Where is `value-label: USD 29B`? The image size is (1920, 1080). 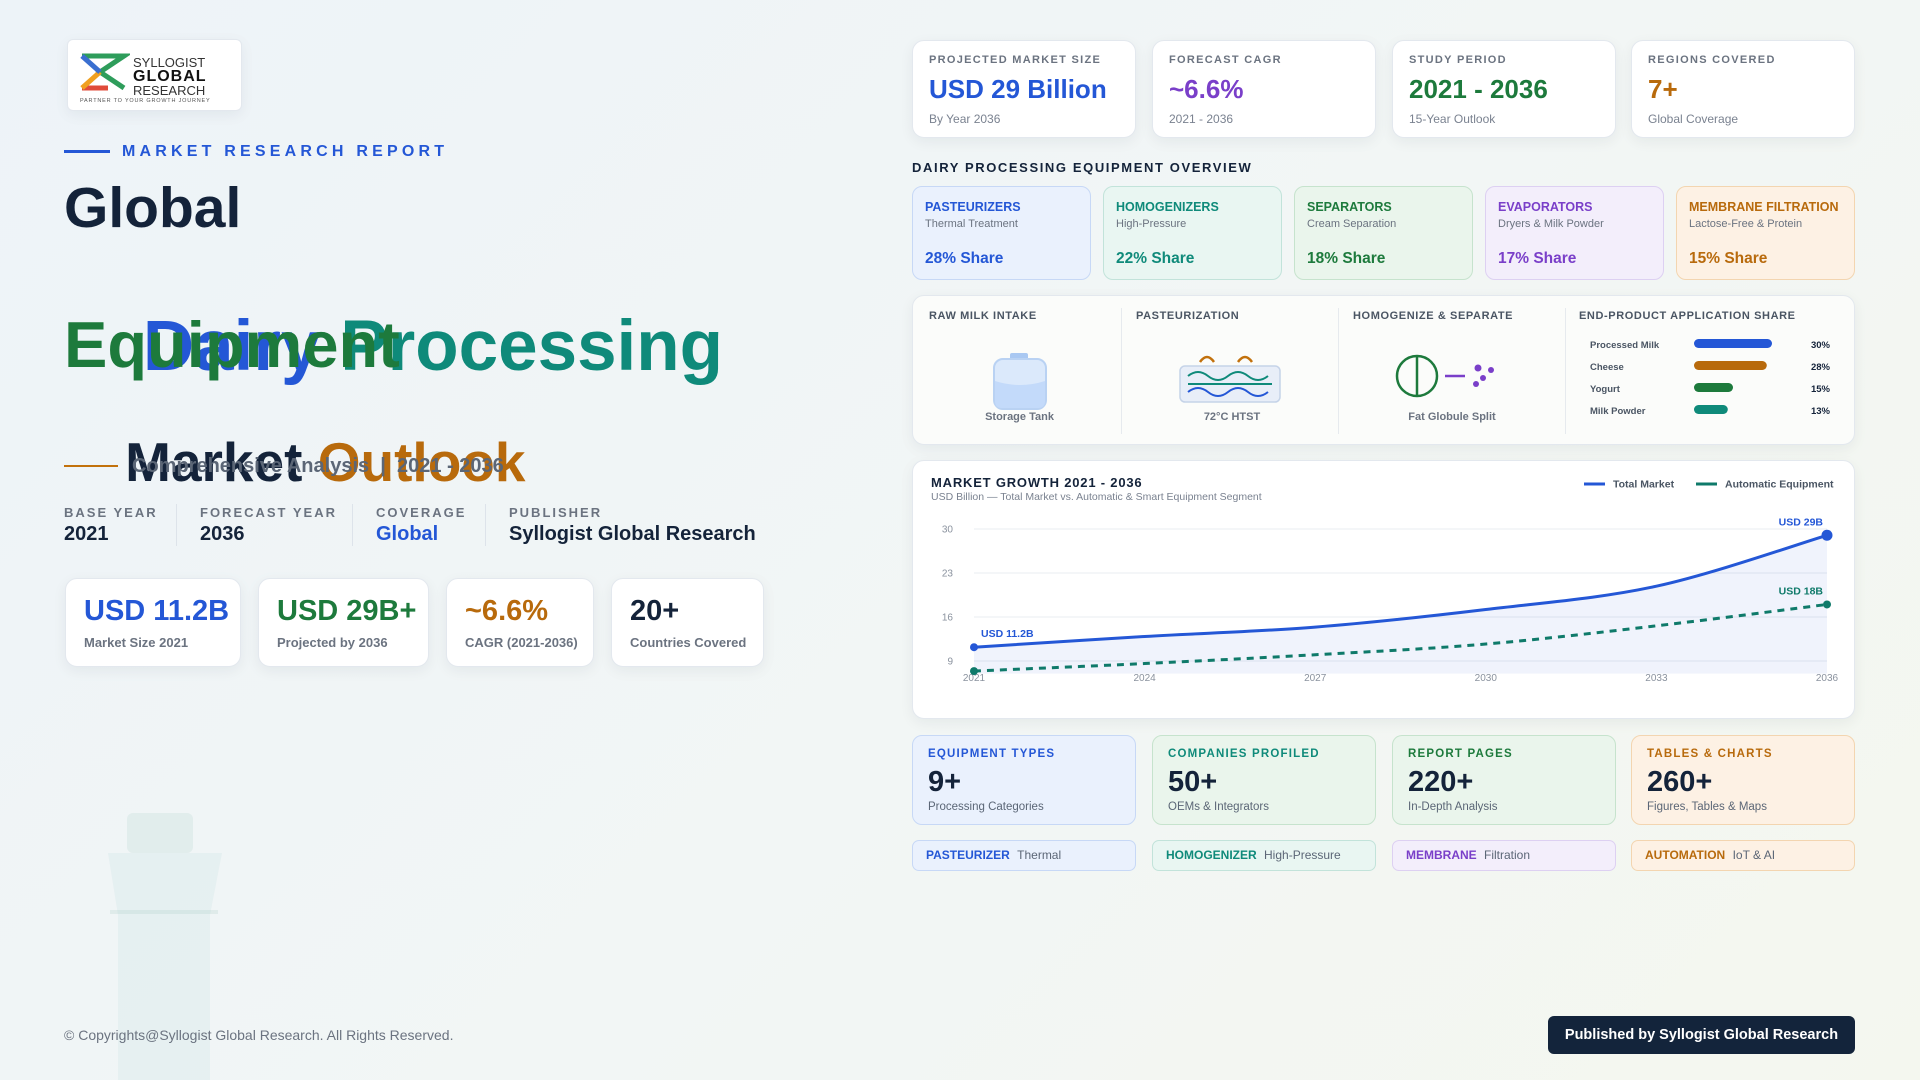
value-label: USD 29B is located at coordinates (1801, 522).